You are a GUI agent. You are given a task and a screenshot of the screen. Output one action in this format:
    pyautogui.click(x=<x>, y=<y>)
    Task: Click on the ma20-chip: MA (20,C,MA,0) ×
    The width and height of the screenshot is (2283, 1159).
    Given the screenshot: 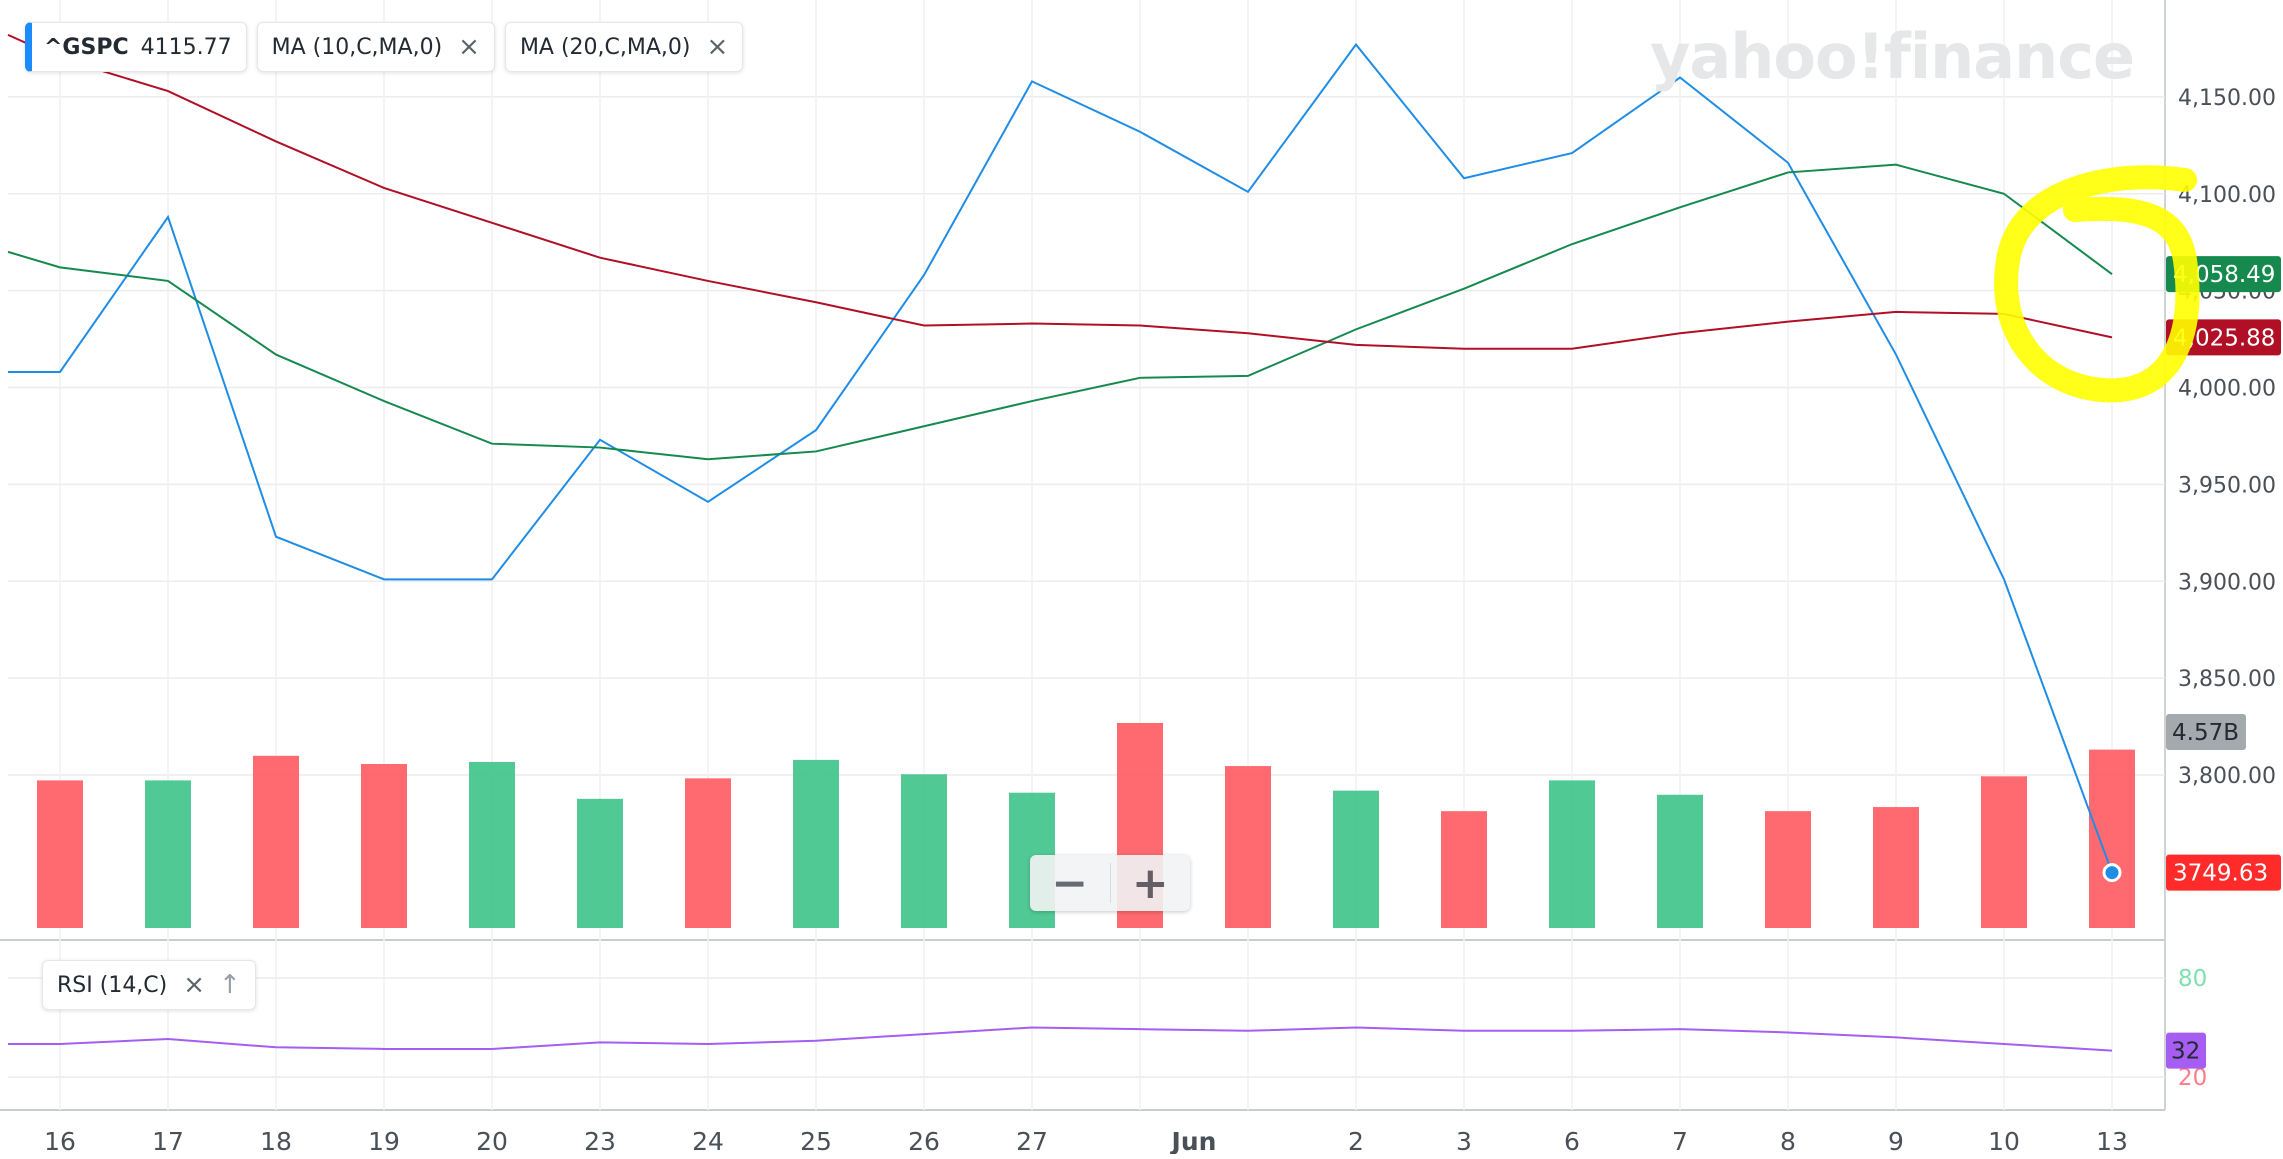 What is the action you would take?
    pyautogui.click(x=624, y=47)
    